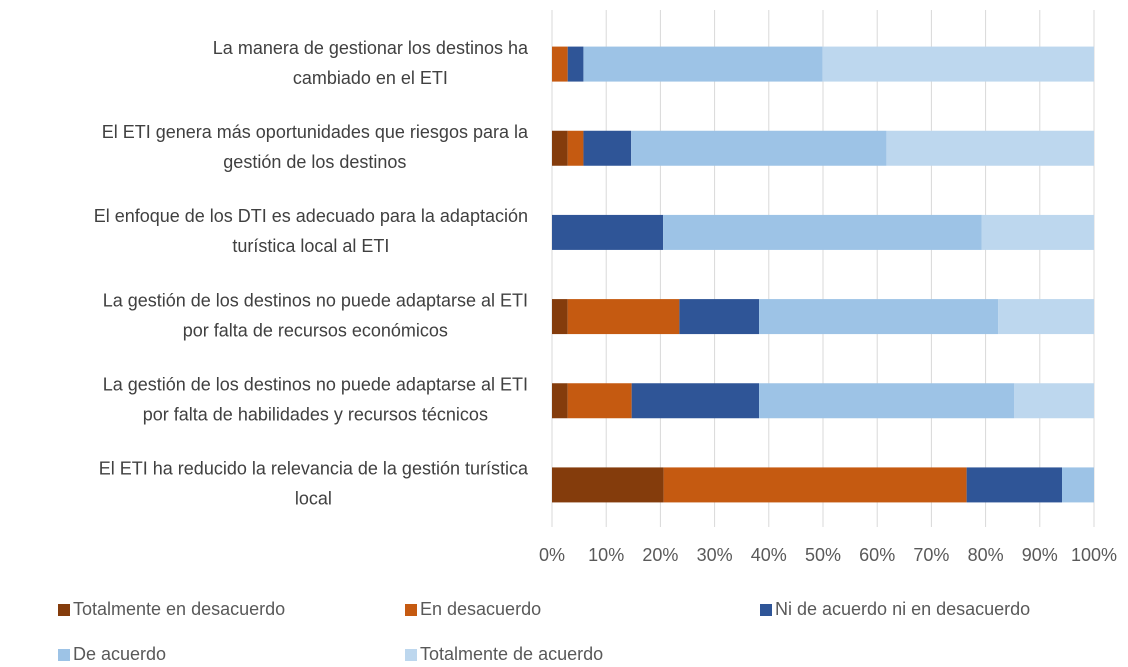 This screenshot has width=1128, height=667. Describe the element at coordinates (986, 555) in the screenshot. I see `x-tick-label: 80%` at that location.